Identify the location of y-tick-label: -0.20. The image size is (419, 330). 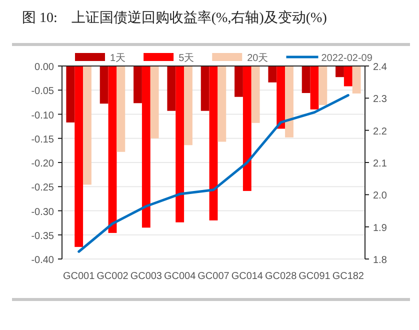
(42, 164).